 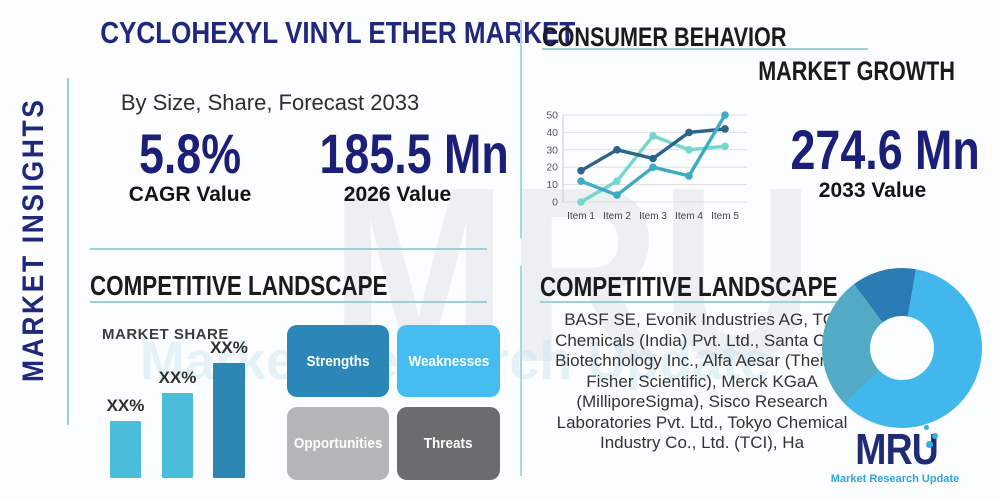 I want to click on consumer-behavior-heading: CONSUMER BEHAVIOR, so click(x=695, y=37).